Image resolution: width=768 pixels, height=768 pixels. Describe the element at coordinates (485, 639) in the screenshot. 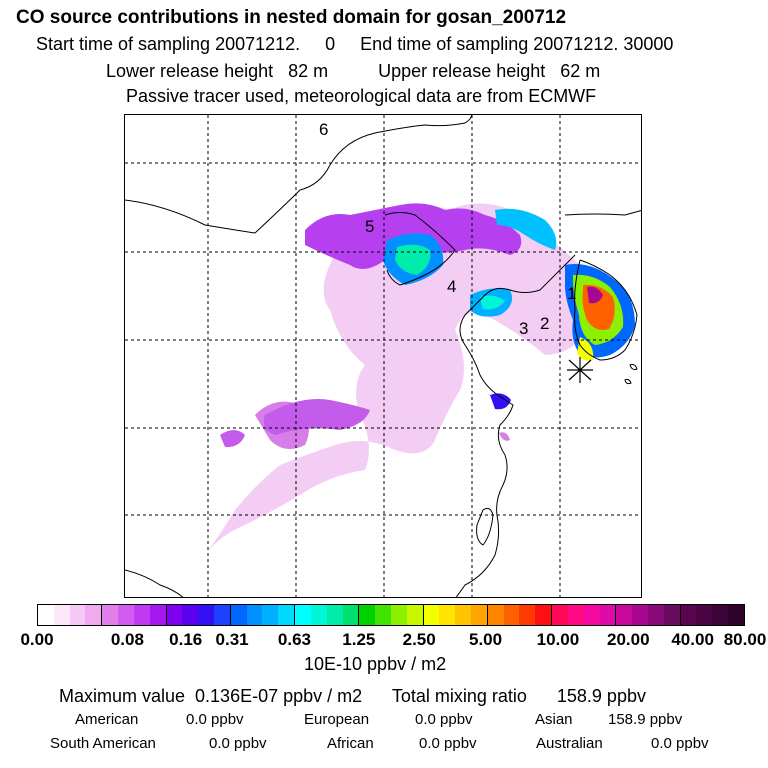

I see `colorbar-tick-label: 5.00` at that location.